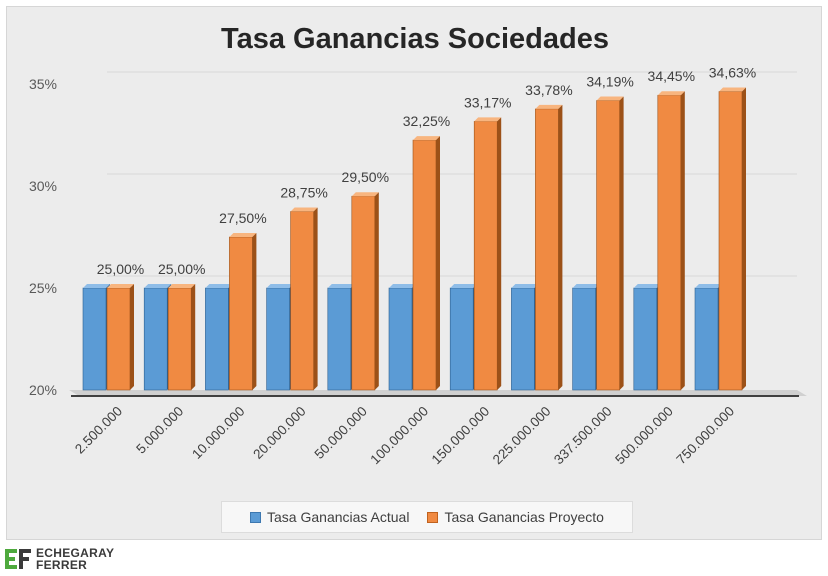  I want to click on brand-name: ECHEGARAY FERRER, so click(75, 559).